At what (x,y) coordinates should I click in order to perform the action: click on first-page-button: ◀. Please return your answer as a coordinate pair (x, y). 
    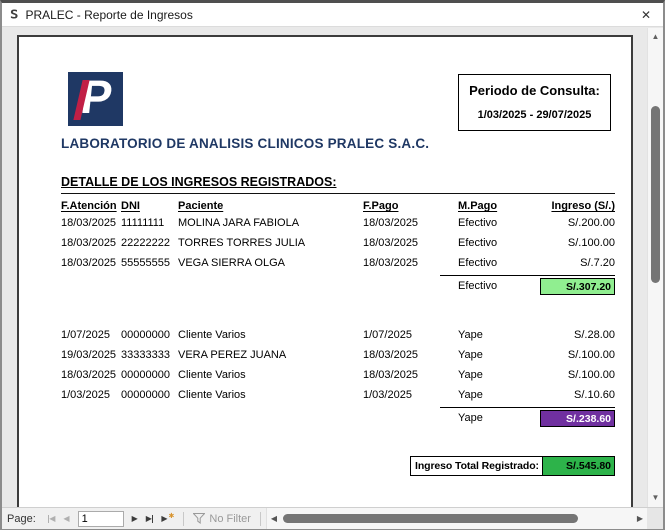
    Looking at the image, I should click on (51, 518).